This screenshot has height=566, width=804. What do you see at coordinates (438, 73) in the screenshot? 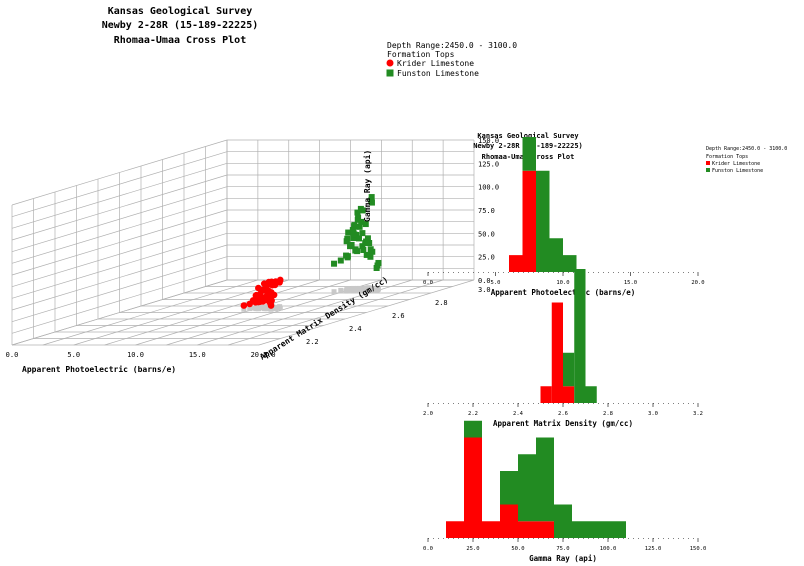
I see `legend-funston-label: Funston Limestone` at bounding box center [438, 73].